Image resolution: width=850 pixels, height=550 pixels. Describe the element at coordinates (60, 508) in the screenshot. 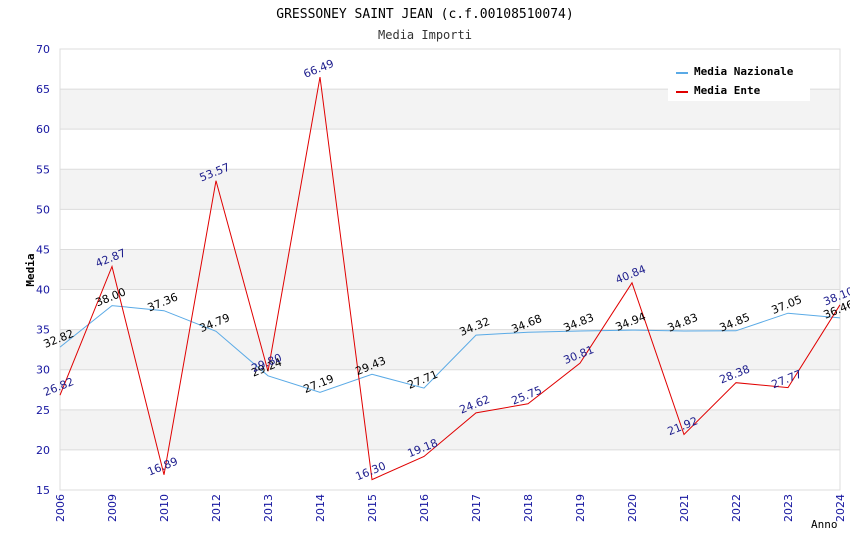

I see `x-tick-label: 2006` at that location.